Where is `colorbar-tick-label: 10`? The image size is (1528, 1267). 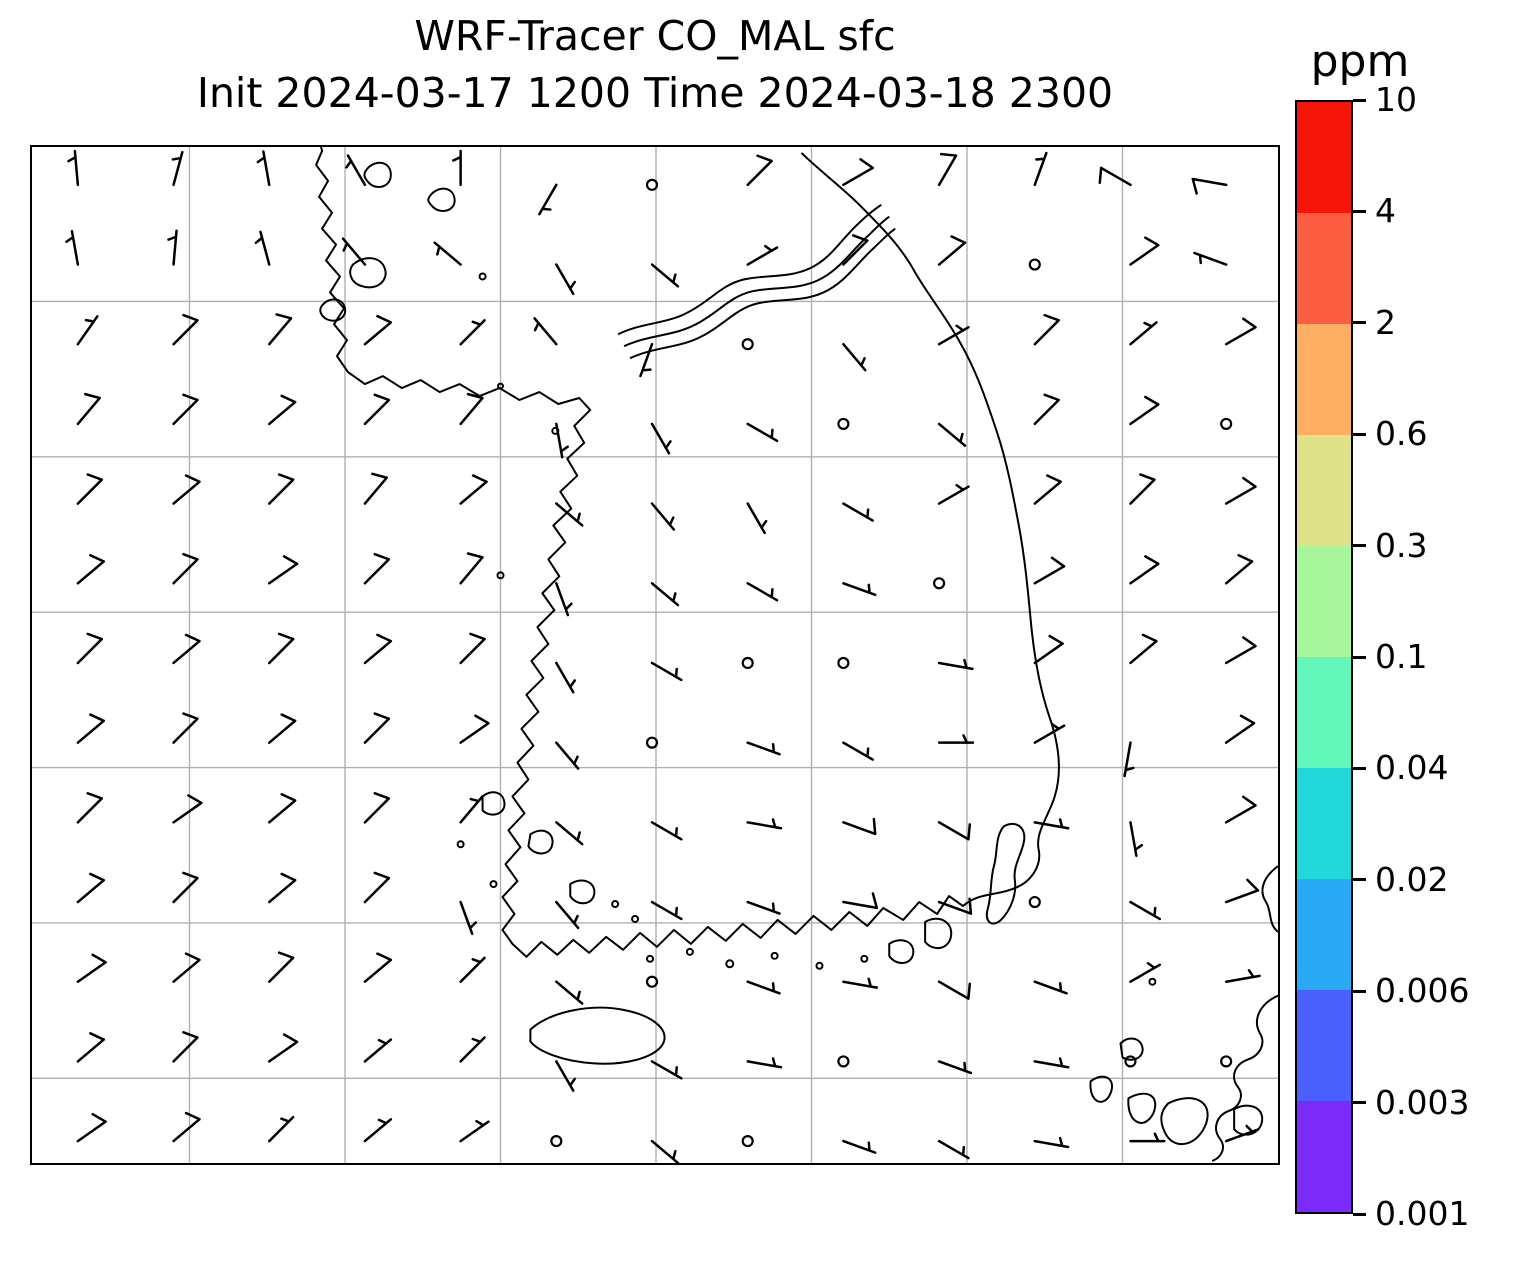
colorbar-tick-label: 10 is located at coordinates (1396, 99).